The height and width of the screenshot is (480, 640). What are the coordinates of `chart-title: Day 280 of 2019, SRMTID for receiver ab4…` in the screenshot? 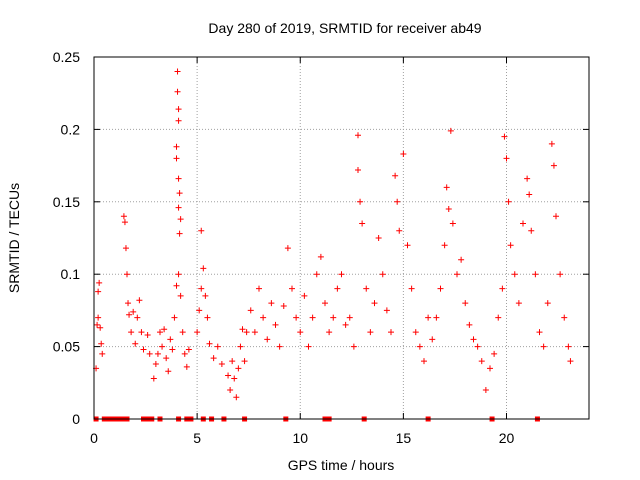 It's located at (344, 28).